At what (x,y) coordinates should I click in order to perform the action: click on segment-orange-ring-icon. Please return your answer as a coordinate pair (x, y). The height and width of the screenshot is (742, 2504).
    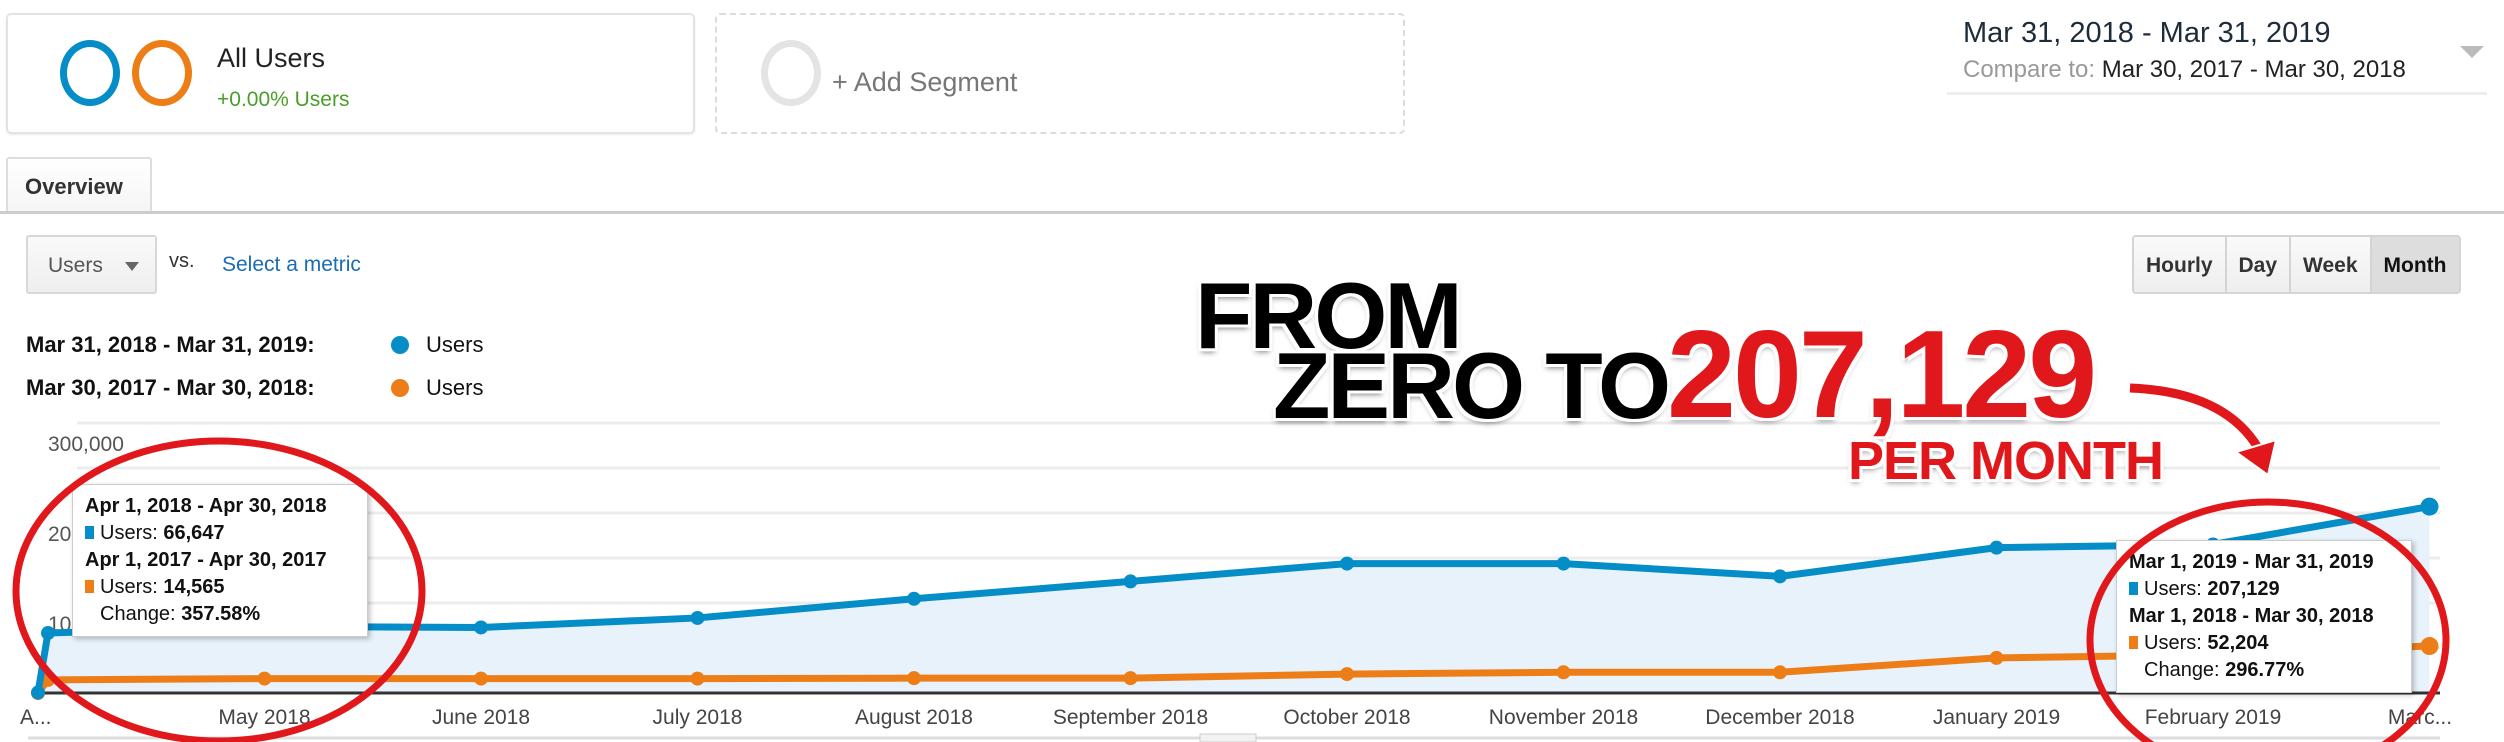
    Looking at the image, I should click on (162, 73).